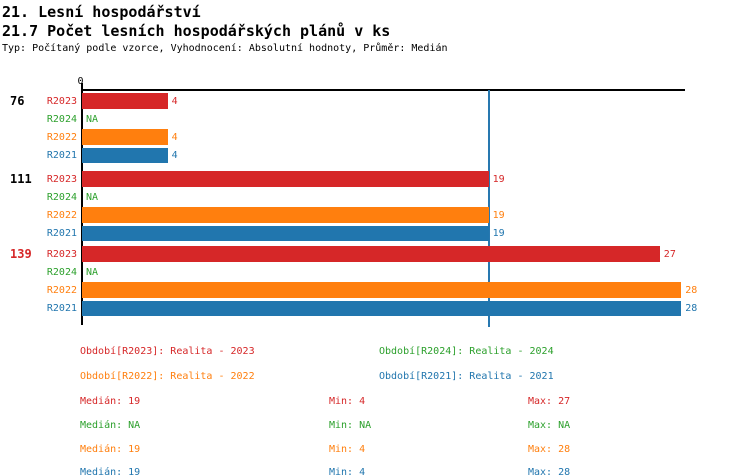 This screenshot has width=750, height=476. I want to click on median-reference-line, so click(489, 208).